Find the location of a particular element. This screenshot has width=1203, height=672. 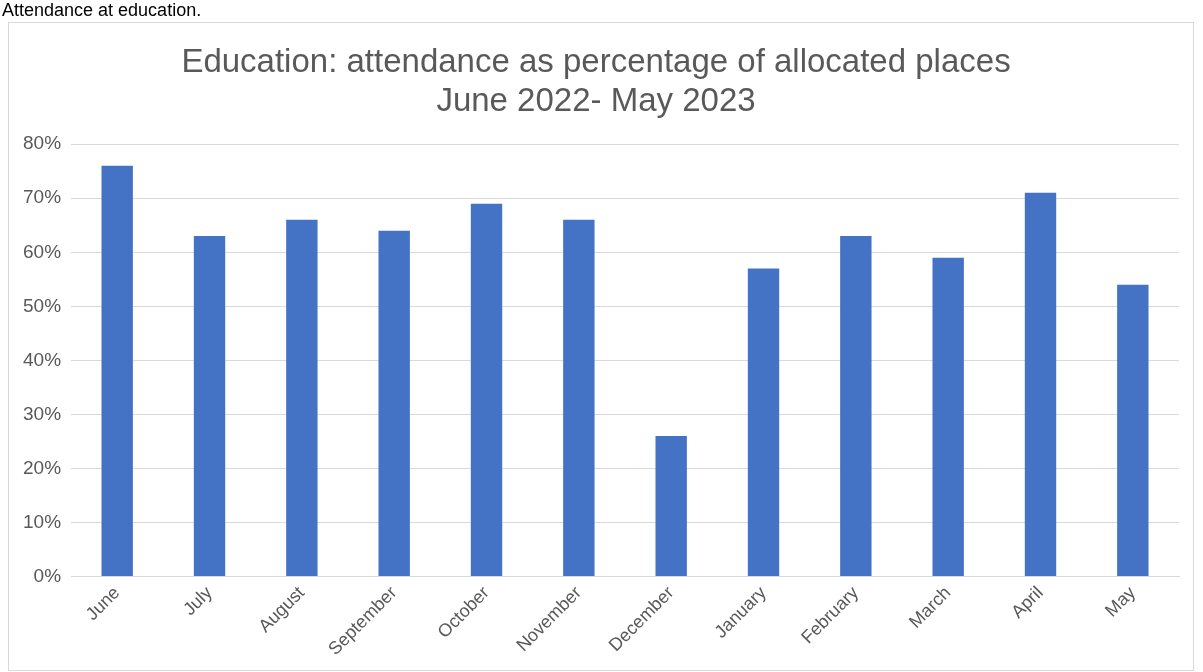

y-tick-label: 20% is located at coordinates (42, 467).